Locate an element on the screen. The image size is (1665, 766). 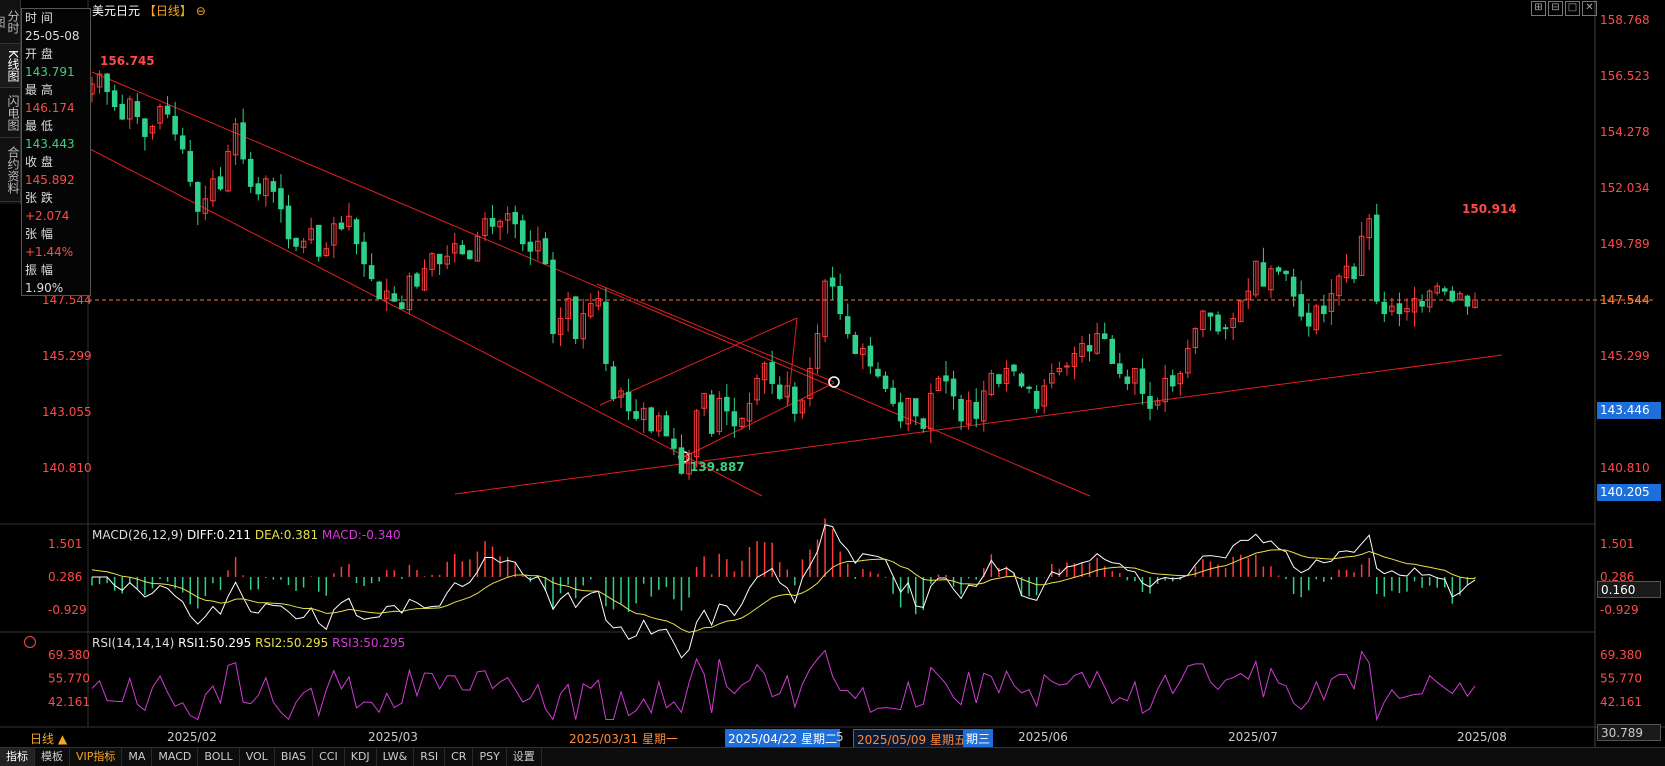
tab-rsi: RSI is located at coordinates (430, 757).